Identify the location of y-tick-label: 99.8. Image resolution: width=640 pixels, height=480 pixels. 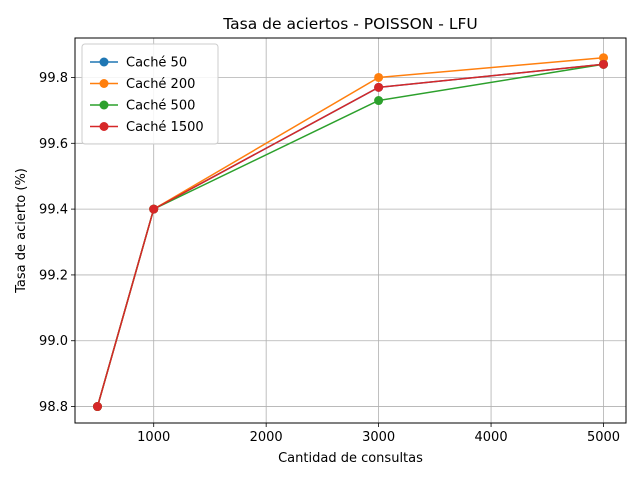
(53, 78).